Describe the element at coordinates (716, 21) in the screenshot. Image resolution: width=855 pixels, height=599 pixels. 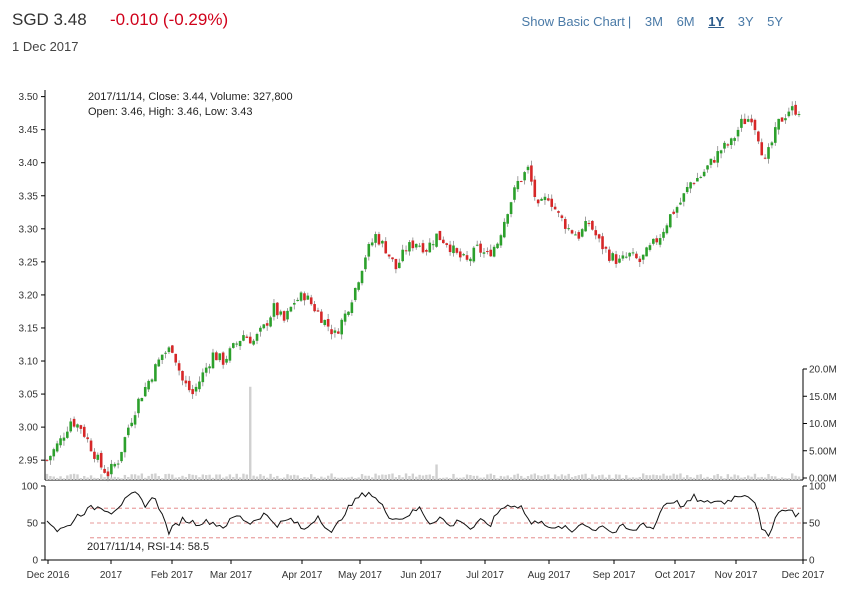
I see `range-1y: 1Y` at that location.